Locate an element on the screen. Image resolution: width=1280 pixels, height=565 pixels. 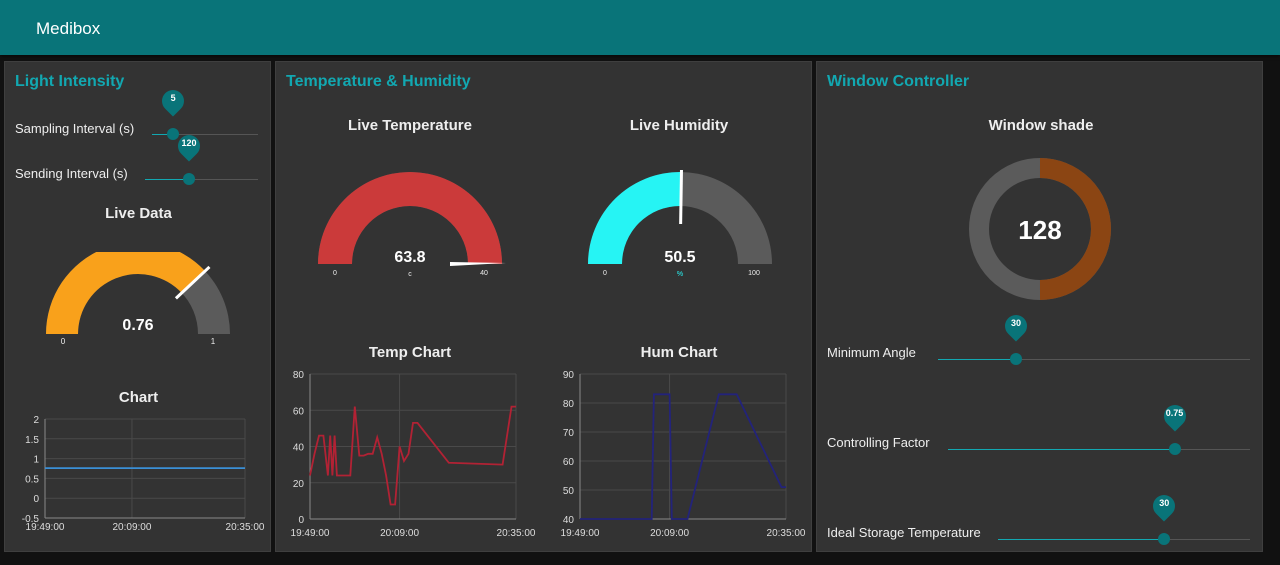
temp-gauge-unit: c is located at coordinates (410, 274).